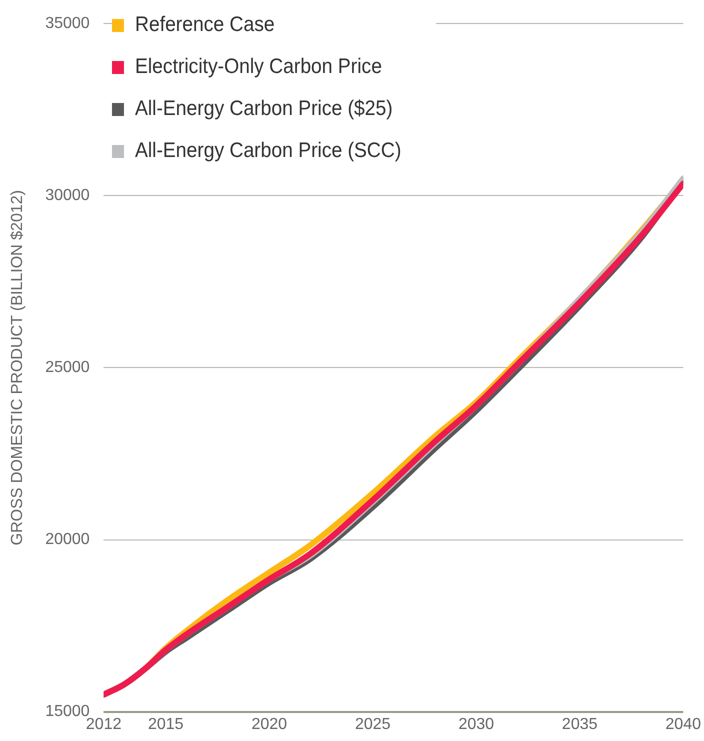  What do you see at coordinates (372, 724) in the screenshot?
I see `x-tick-label: 2025` at bounding box center [372, 724].